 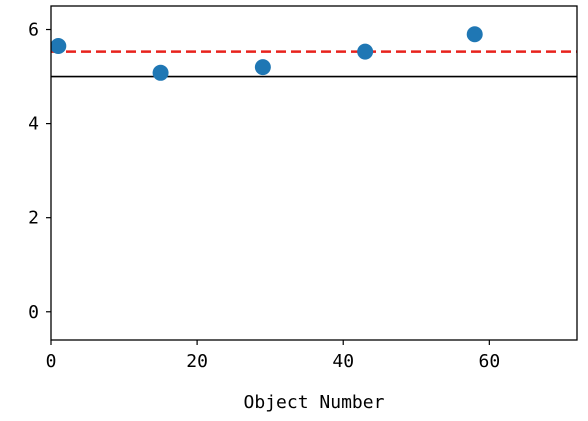 I want to click on x-tick-label: 20, so click(x=197, y=361).